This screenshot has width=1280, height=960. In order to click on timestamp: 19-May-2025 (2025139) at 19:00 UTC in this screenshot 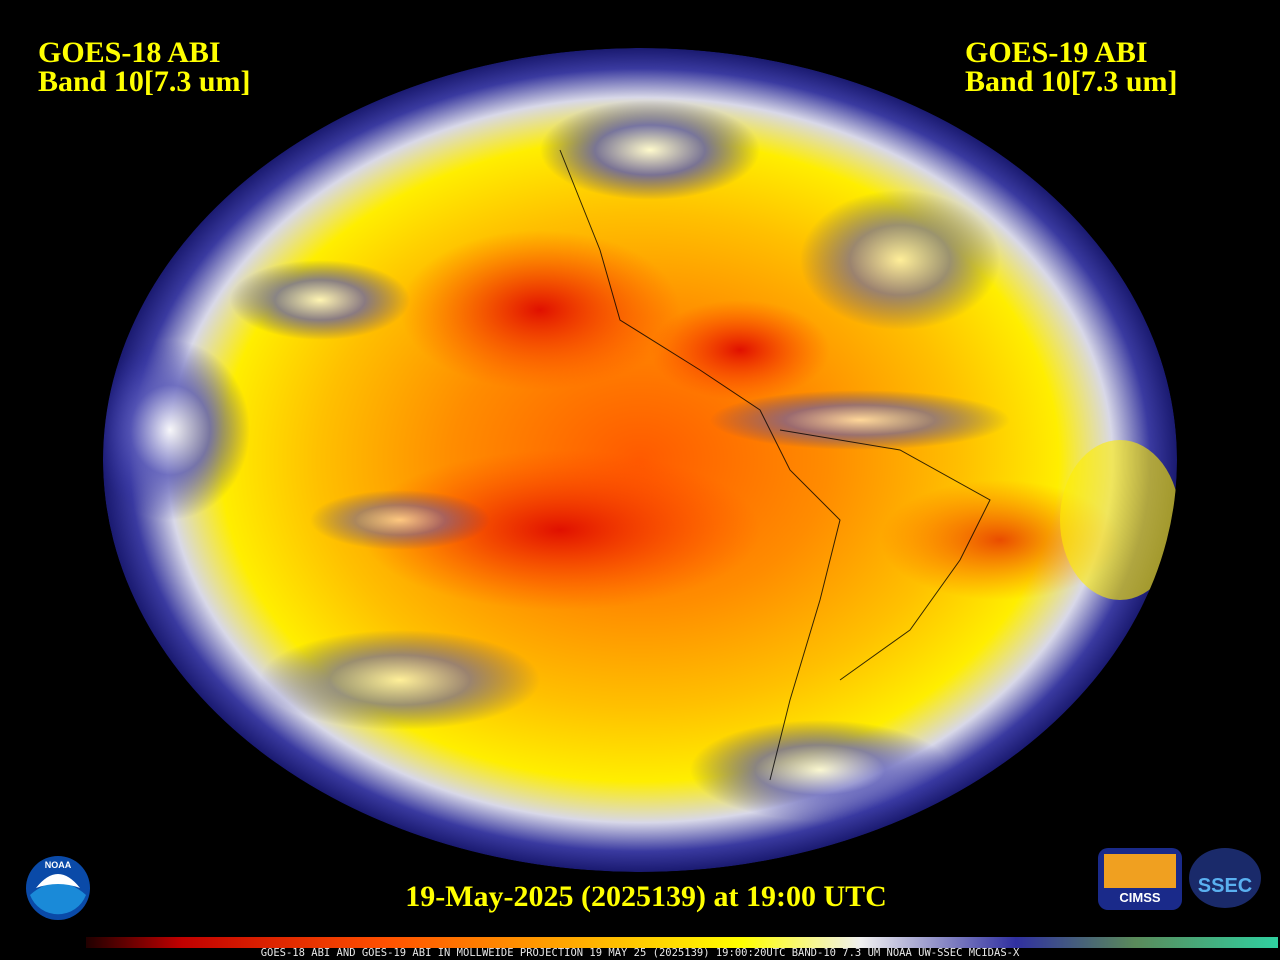, I will do `click(646, 896)`.